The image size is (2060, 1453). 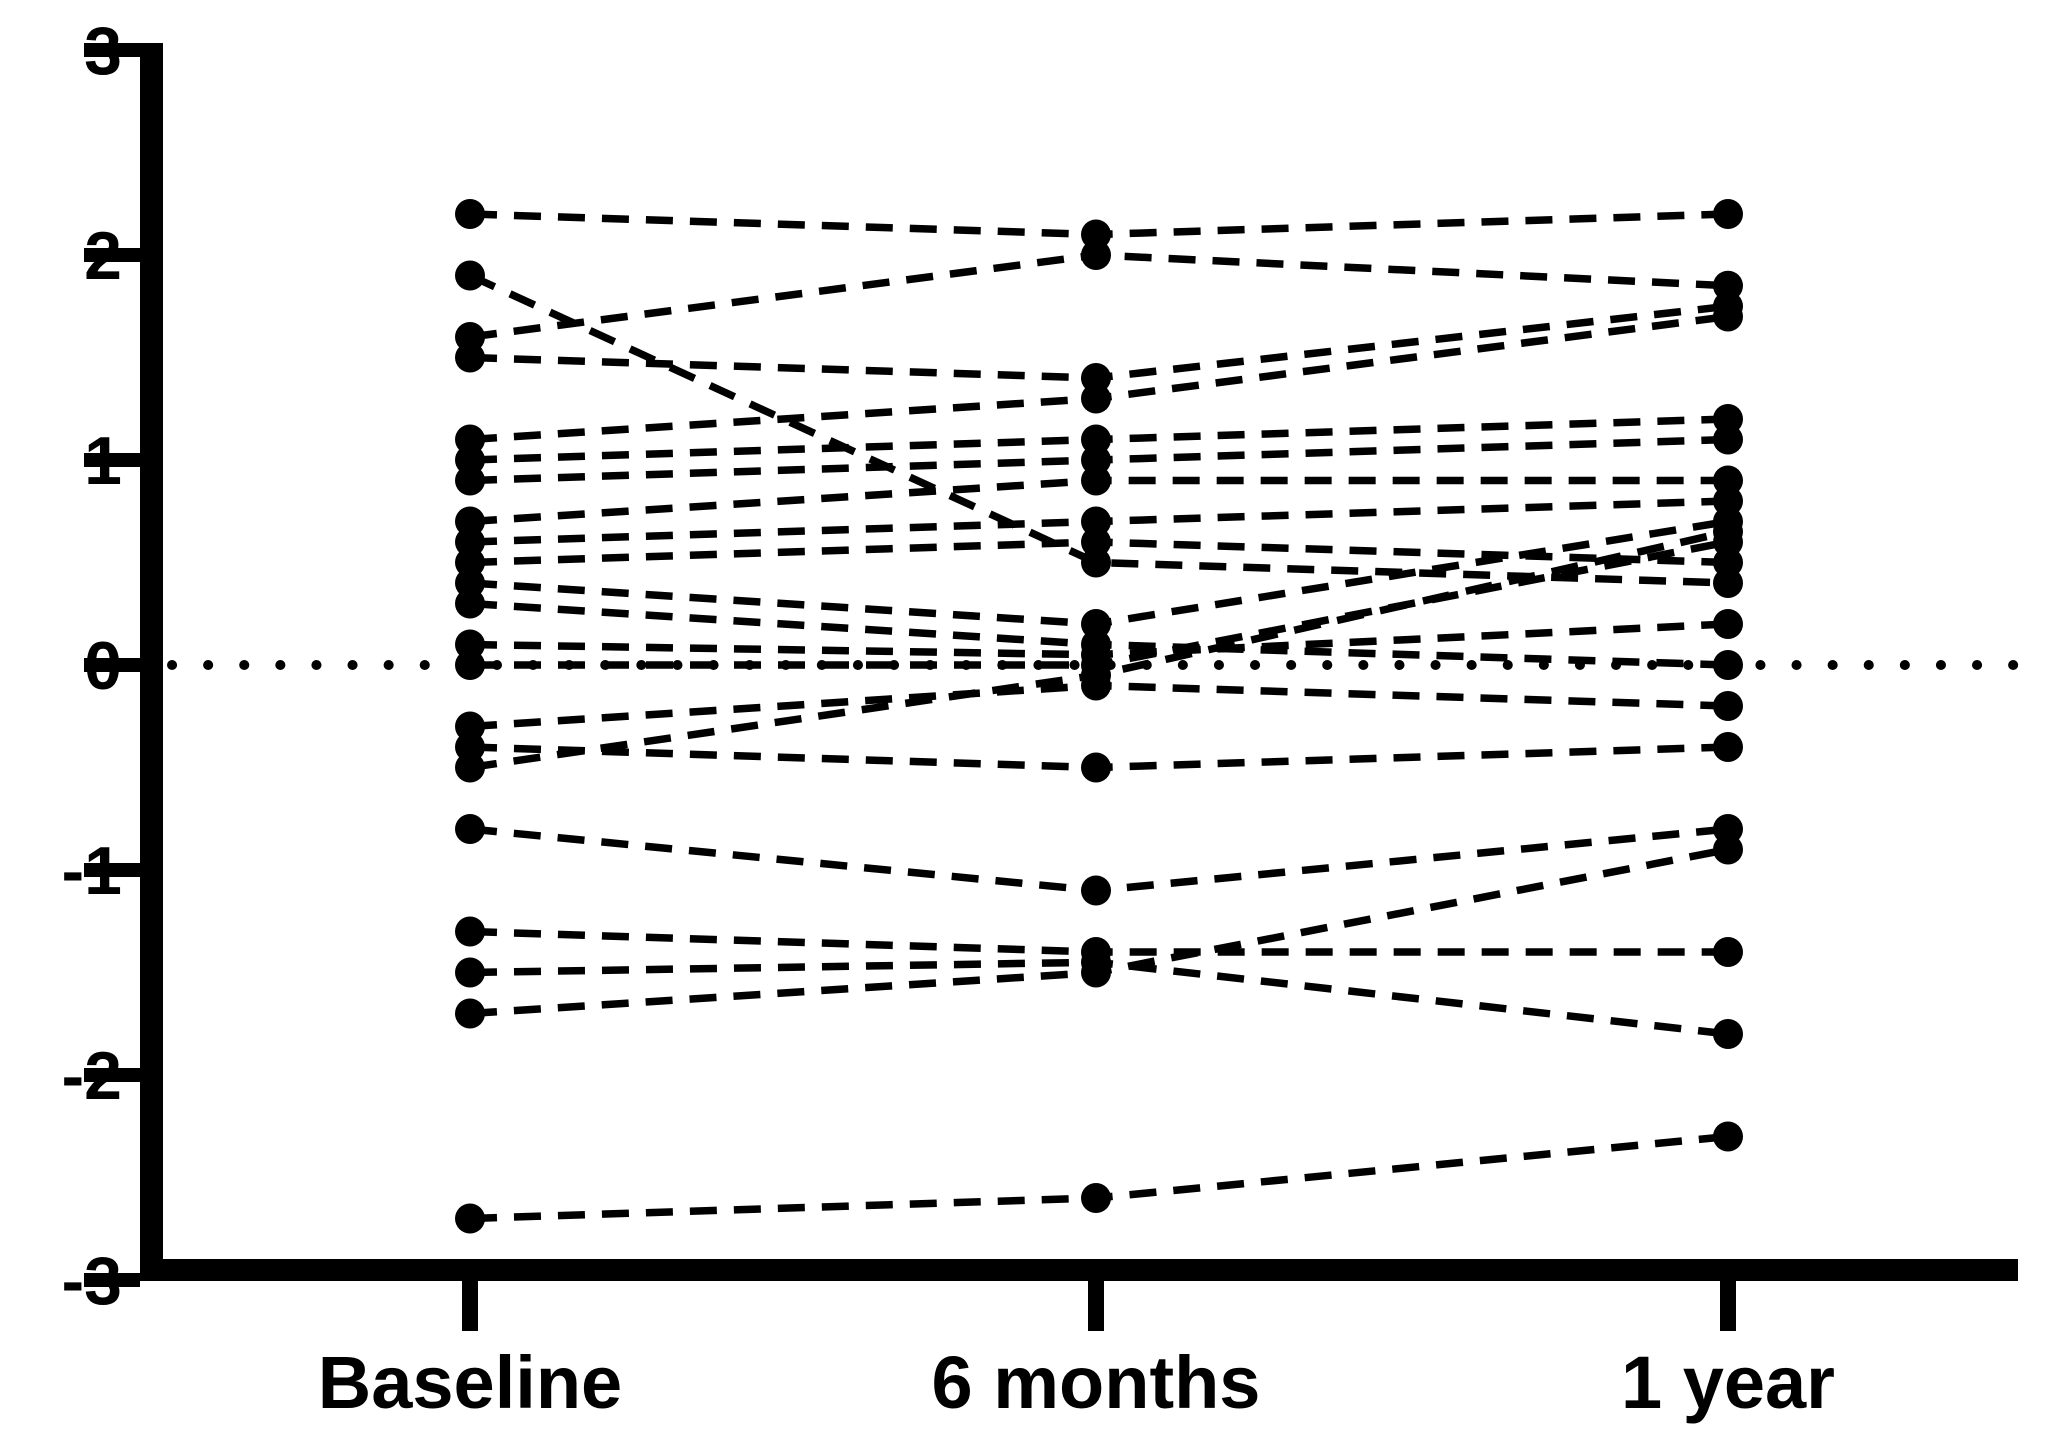 I want to click on data-point-subject-5-baseline, so click(x=470, y=439).